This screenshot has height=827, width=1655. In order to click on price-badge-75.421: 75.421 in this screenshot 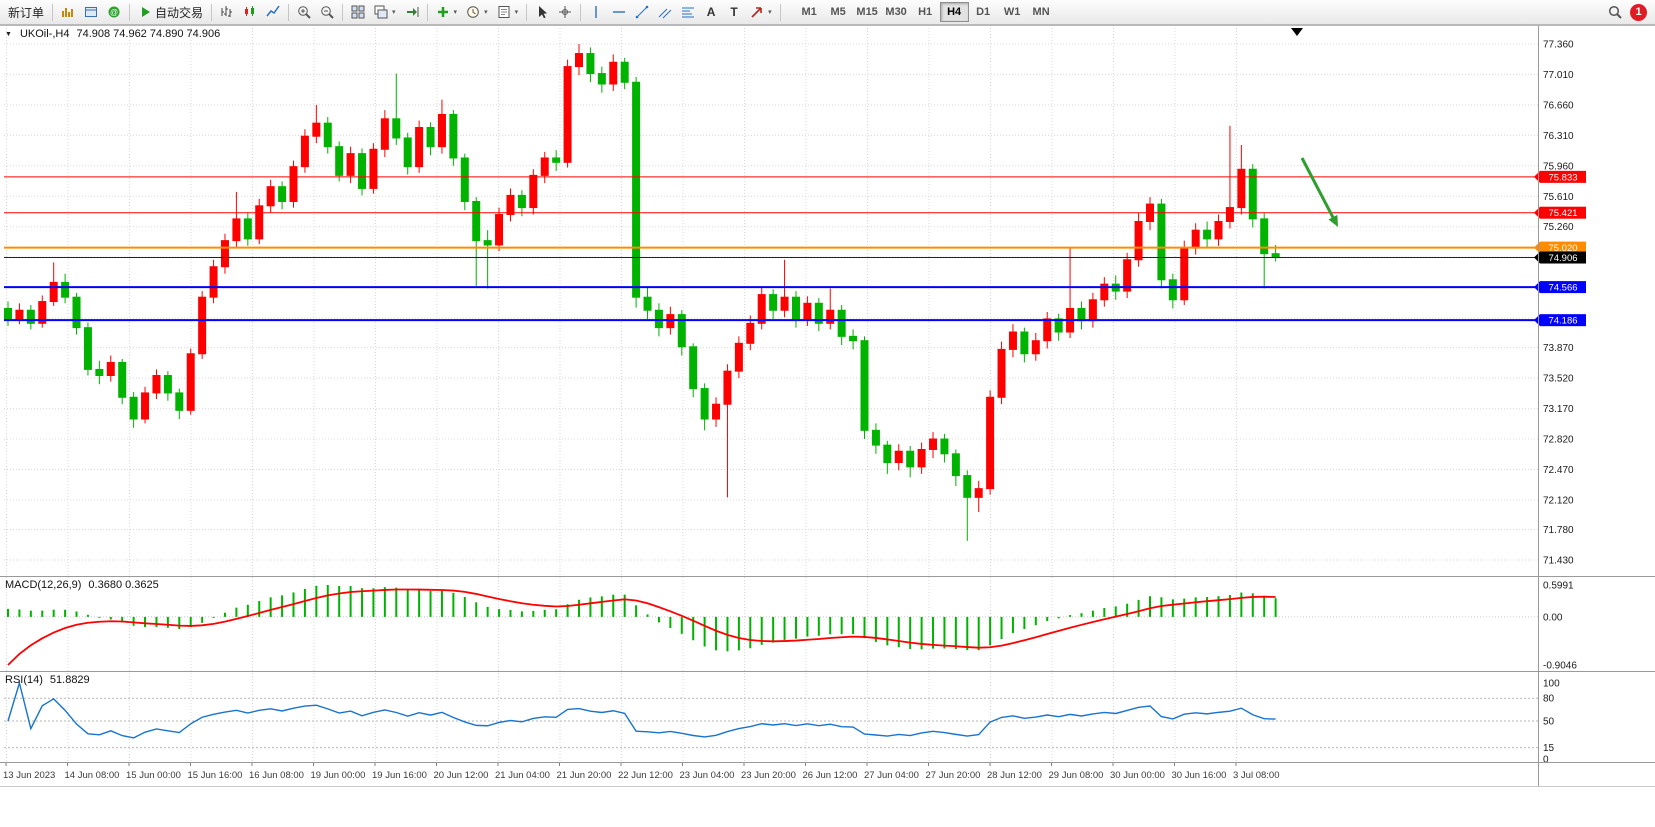, I will do `click(1560, 212)`.